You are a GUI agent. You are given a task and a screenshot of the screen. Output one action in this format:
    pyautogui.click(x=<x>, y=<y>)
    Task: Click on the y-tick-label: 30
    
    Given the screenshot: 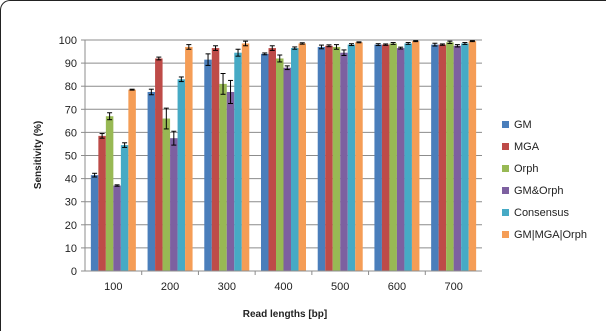 What is the action you would take?
    pyautogui.click(x=71, y=203)
    